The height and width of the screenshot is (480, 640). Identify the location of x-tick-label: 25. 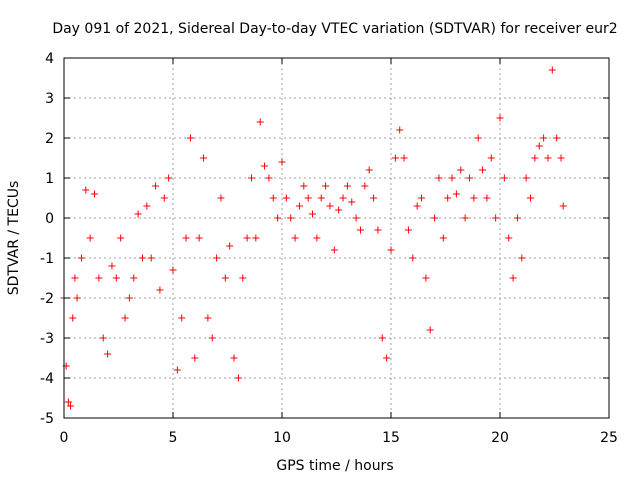
(609, 438).